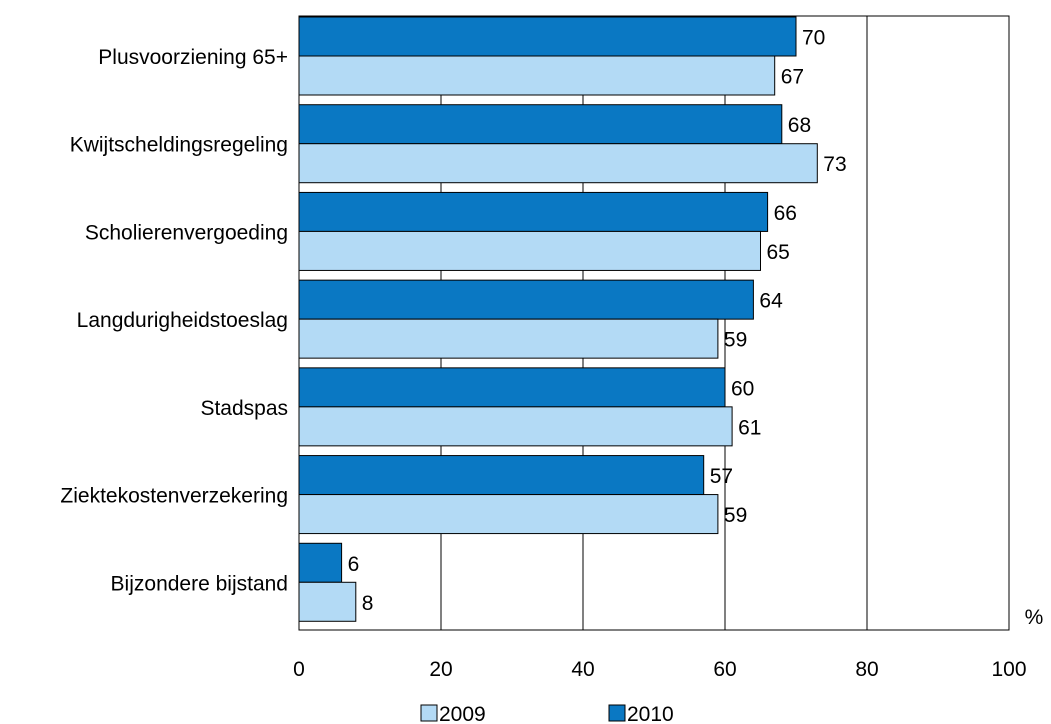  Describe the element at coordinates (785, 213) in the screenshot. I see `data-label: 66` at that location.